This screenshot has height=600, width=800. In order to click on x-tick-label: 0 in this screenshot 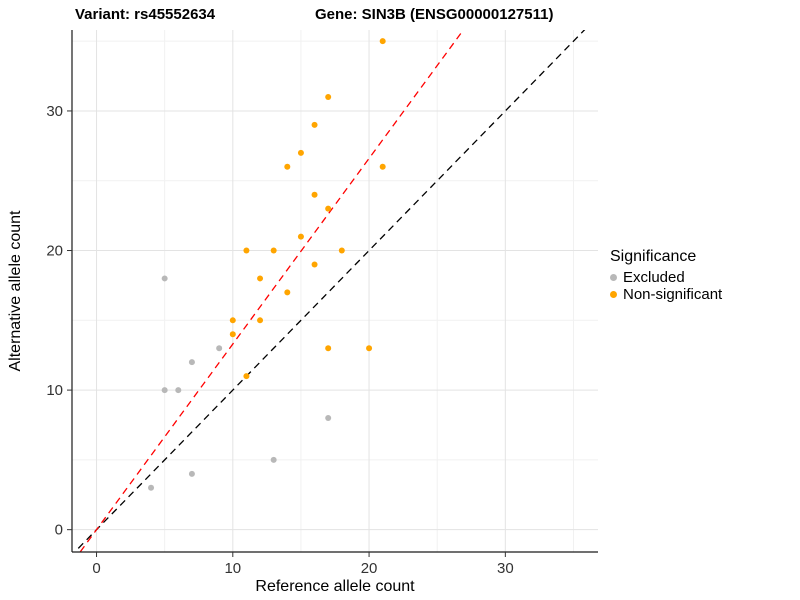, I will do `click(96, 568)`.